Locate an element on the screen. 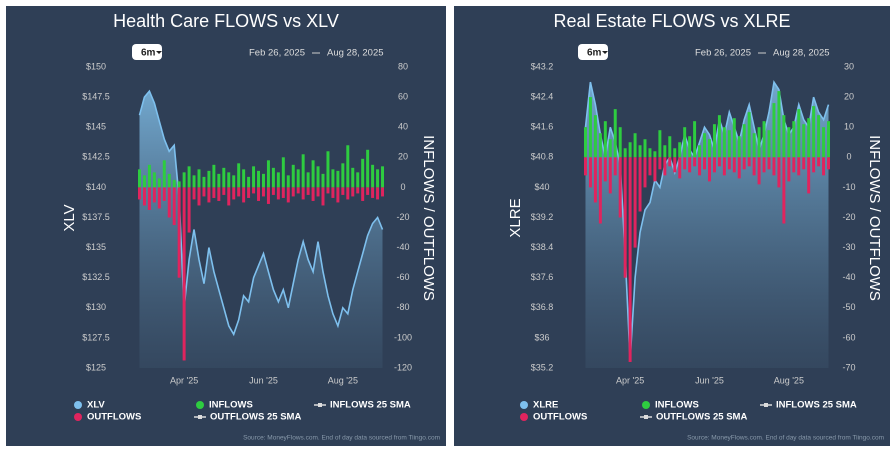 This screenshot has height=456, width=896. y2-tick-label: -70 is located at coordinates (848, 367).